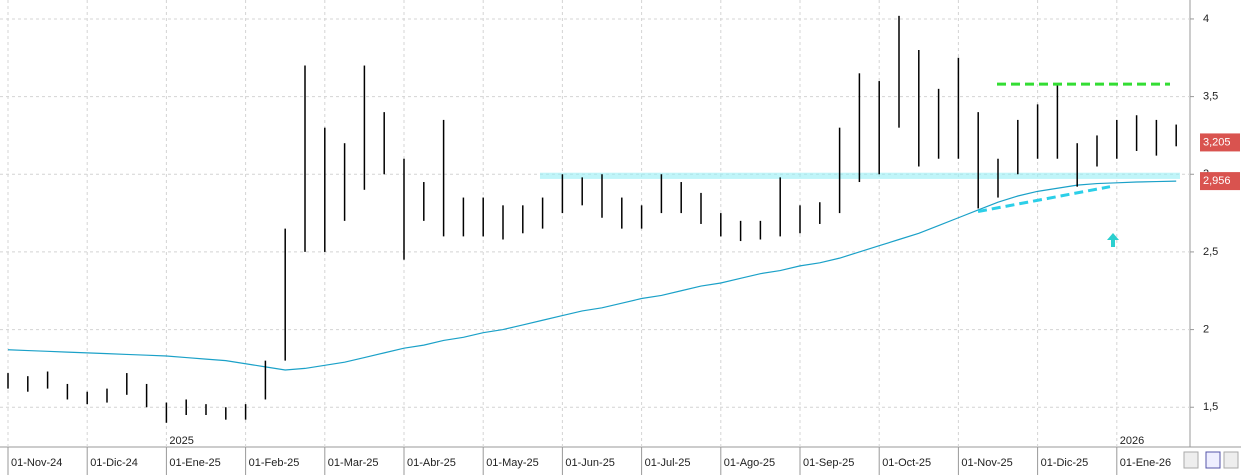 This screenshot has height=475, width=1241. What do you see at coordinates (1217, 142) in the screenshot?
I see `price-tag-label: 3,205` at bounding box center [1217, 142].